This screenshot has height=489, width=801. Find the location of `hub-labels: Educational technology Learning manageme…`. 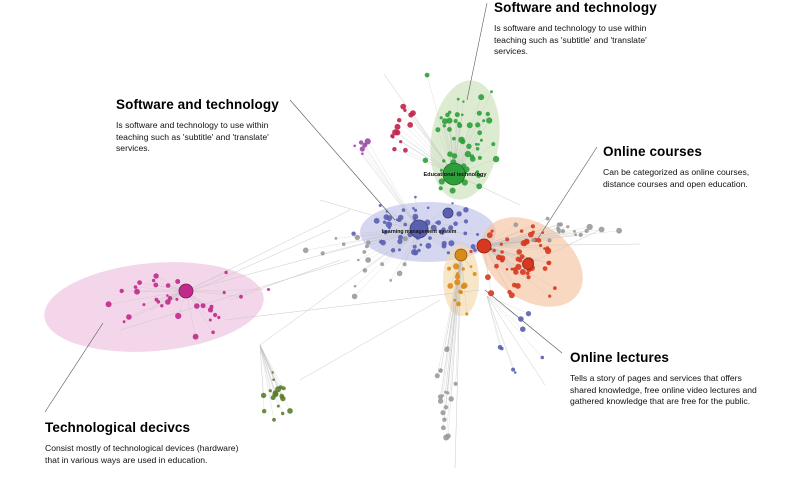

hub-labels: Educational technology Learning manageme… is located at coordinates (435, 203).